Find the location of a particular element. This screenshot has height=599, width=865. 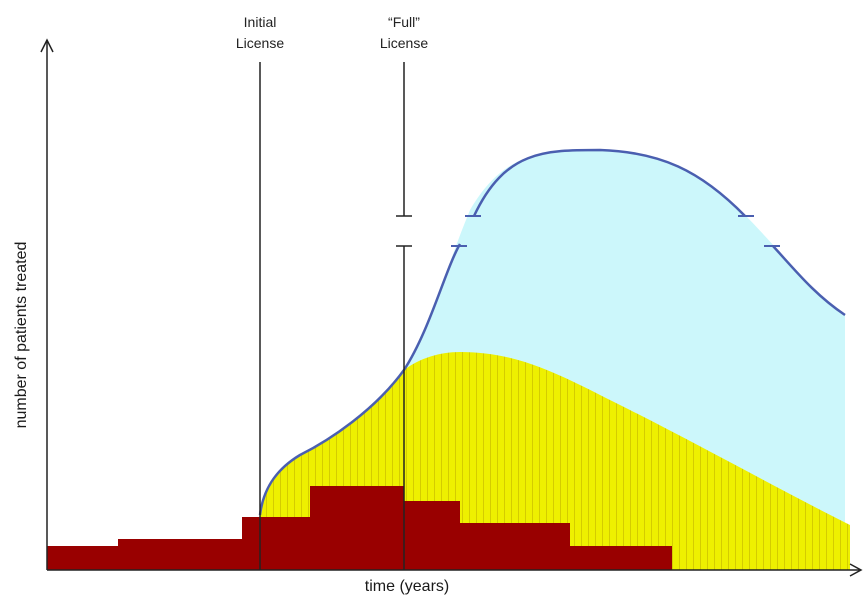

initial-license-label-line1: Initial is located at coordinates (260, 22).